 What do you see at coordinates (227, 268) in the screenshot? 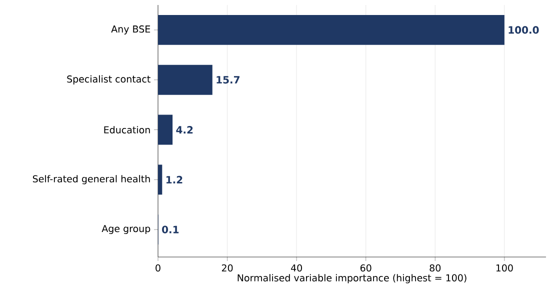
I see `x-tick-label: 20` at bounding box center [227, 268].